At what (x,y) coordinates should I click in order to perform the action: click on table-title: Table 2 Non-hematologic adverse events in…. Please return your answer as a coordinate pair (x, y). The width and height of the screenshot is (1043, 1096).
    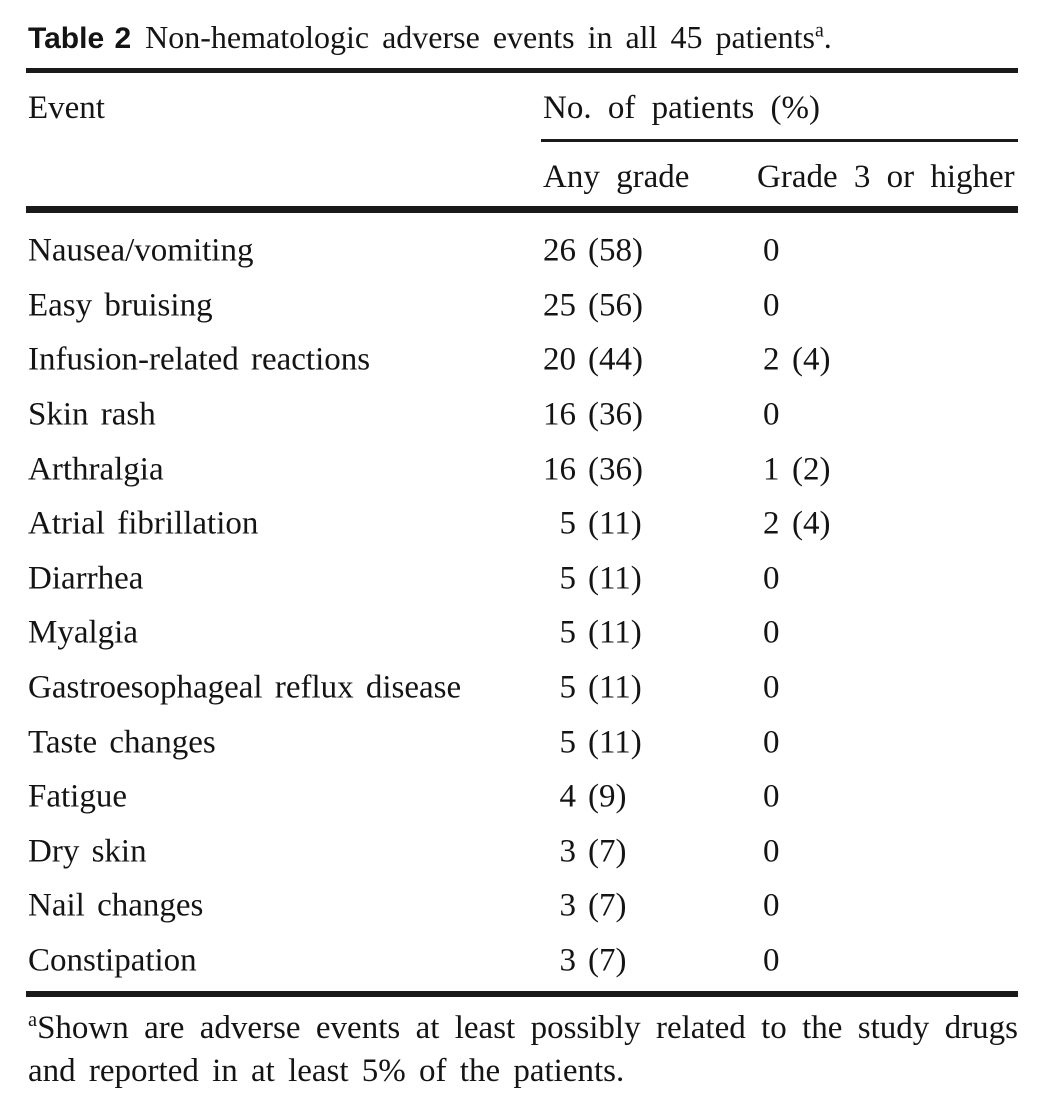
    Looking at the image, I should click on (430, 37).